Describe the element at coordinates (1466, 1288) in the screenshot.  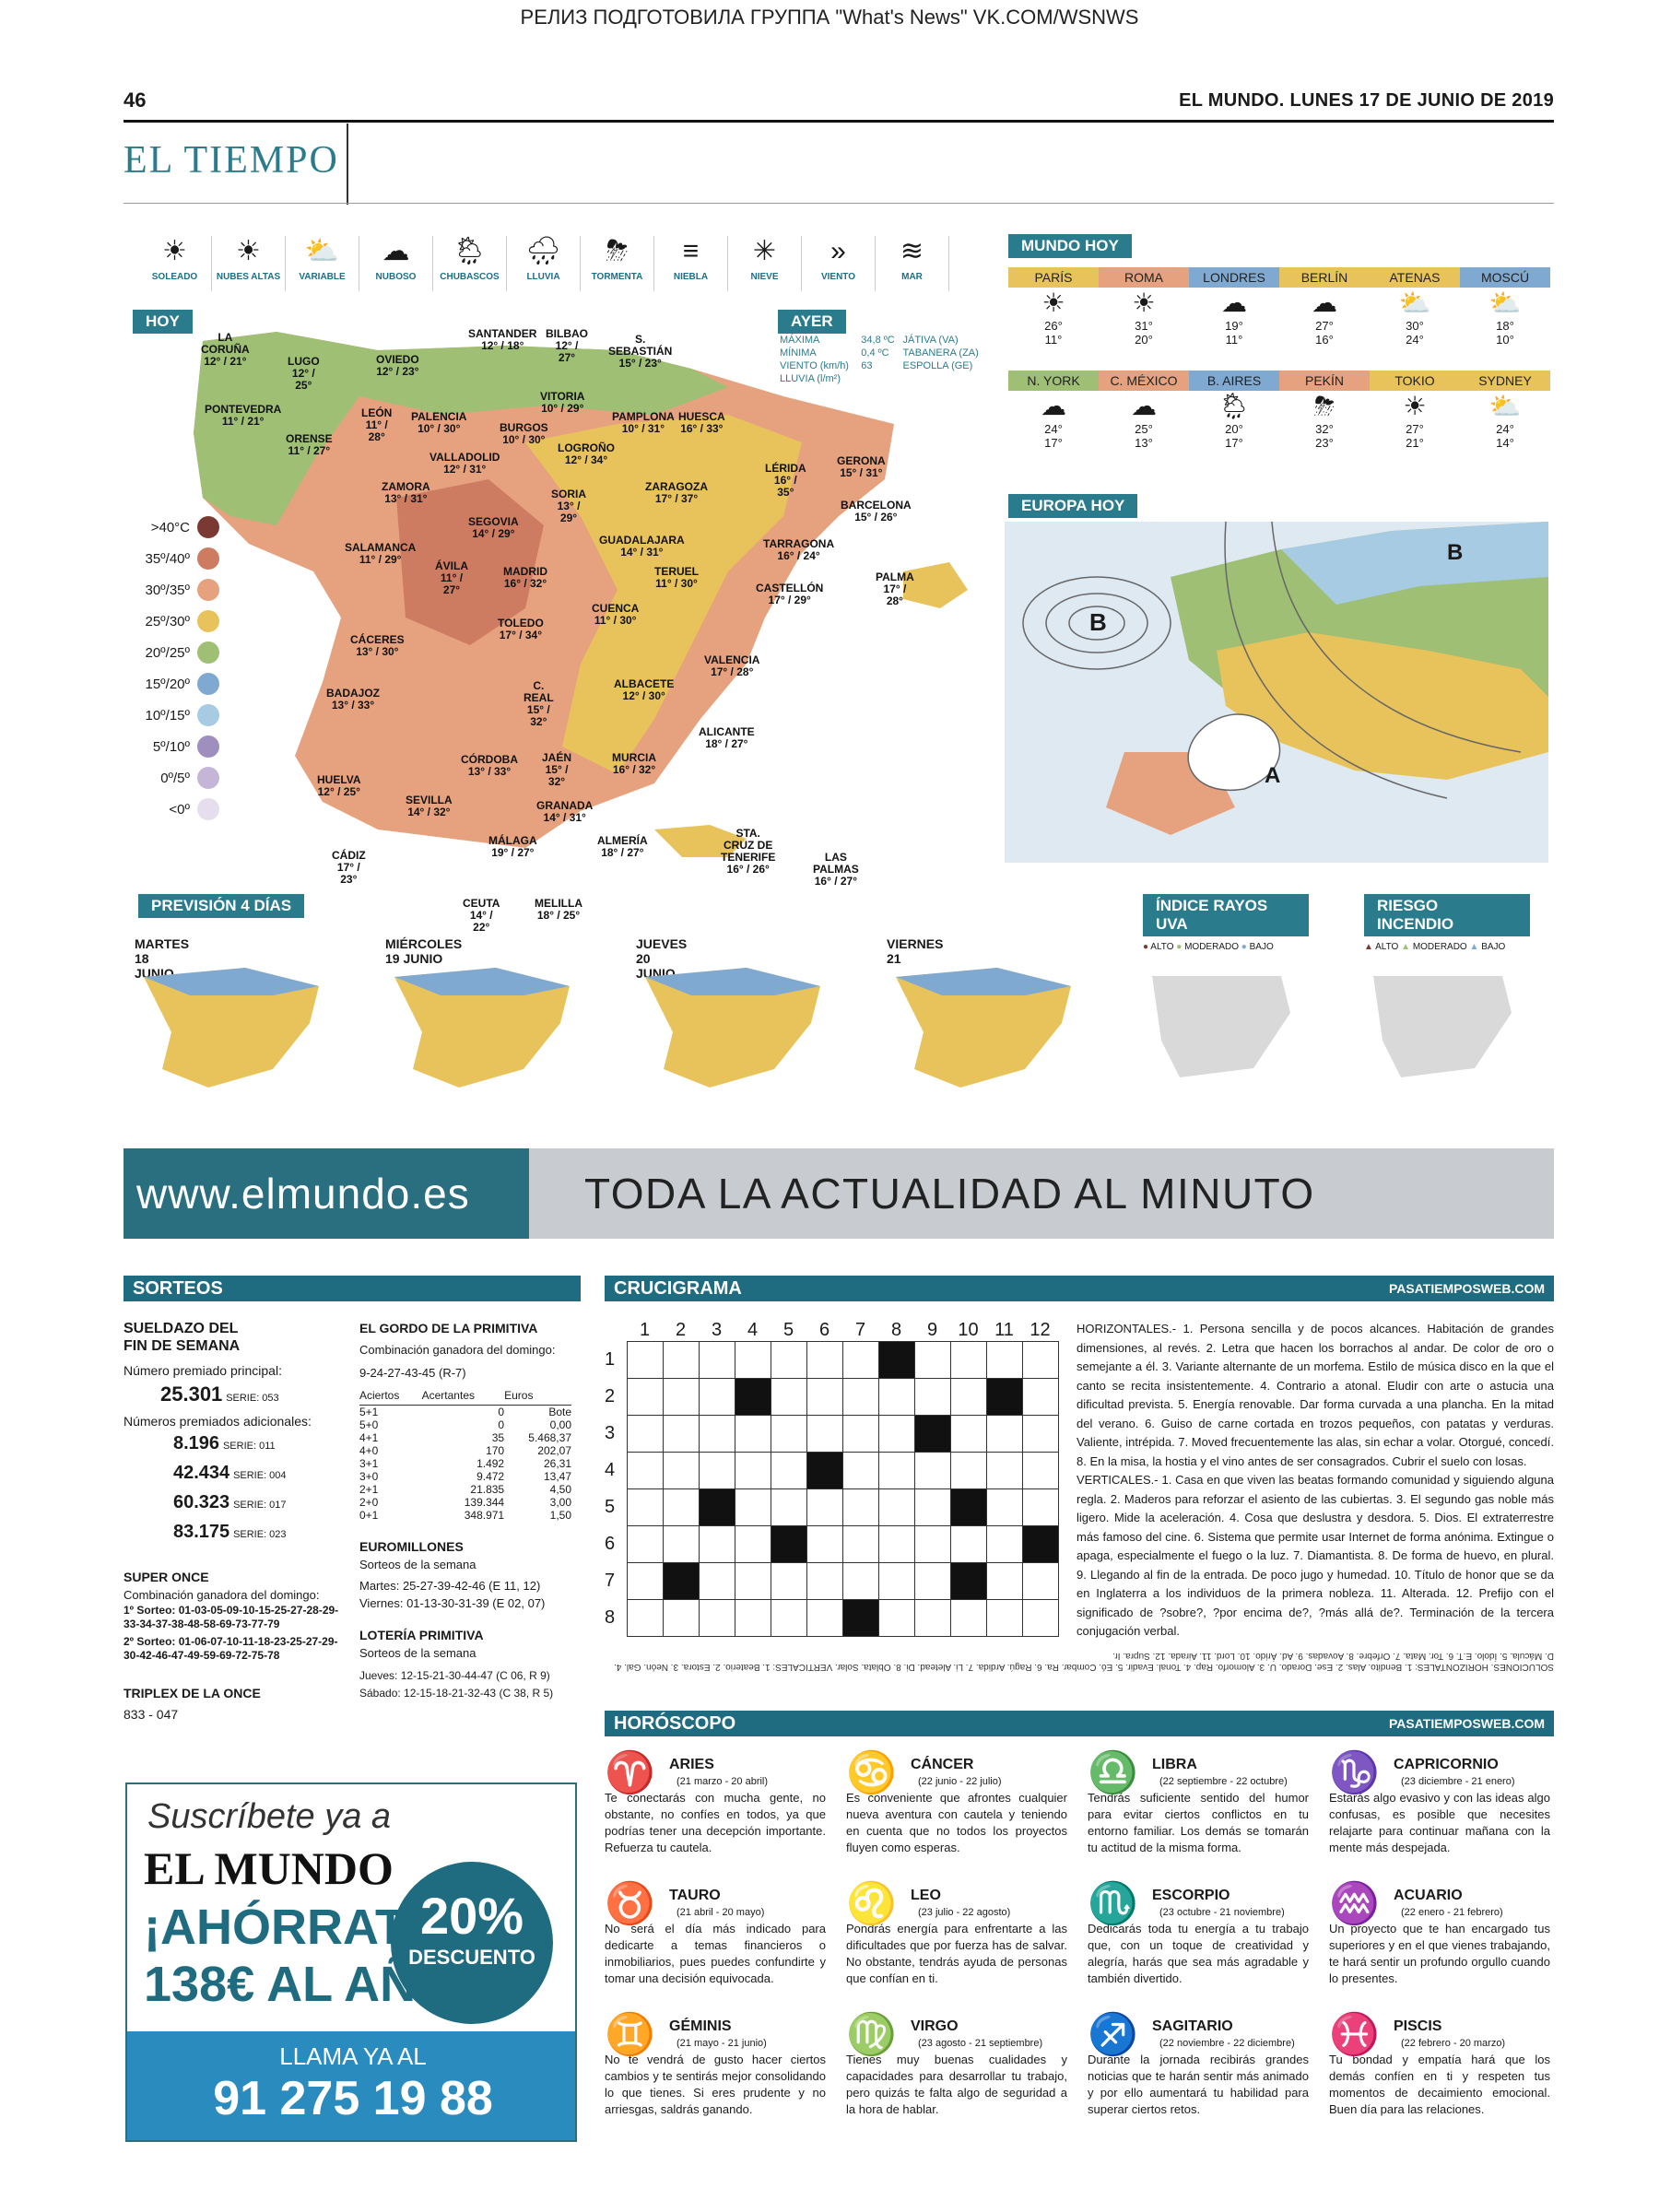
I see `crucigrama-site: PASATIEMPOSWEB.COM` at that location.